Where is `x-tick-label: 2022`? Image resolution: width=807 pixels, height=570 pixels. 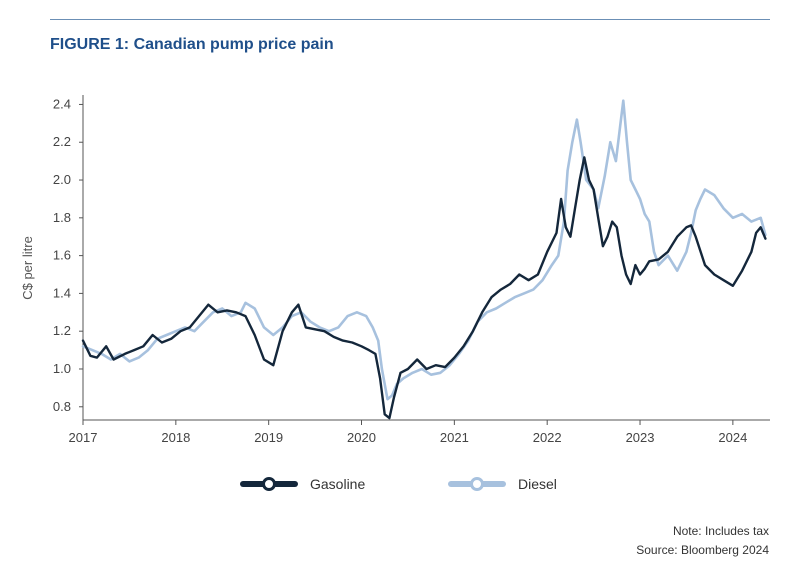 x-tick-label: 2022 is located at coordinates (547, 437).